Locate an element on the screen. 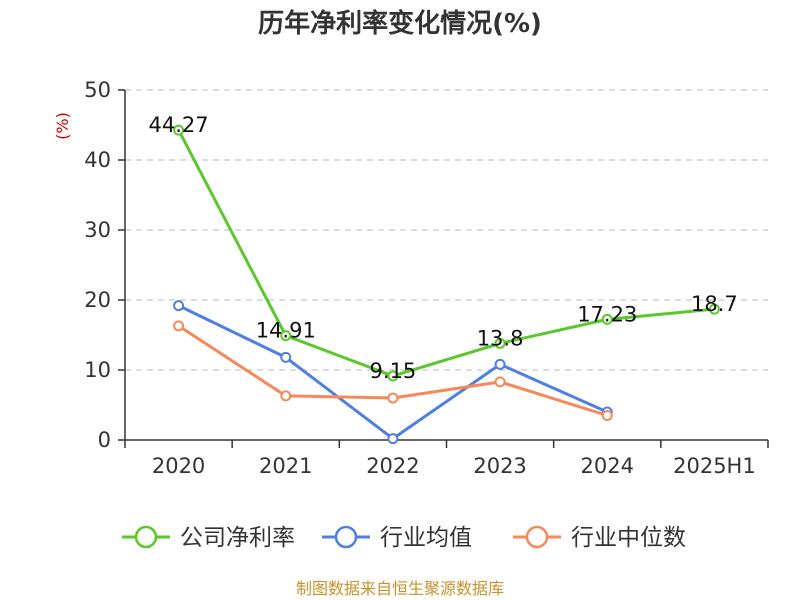  legend-label: 公司净利率 is located at coordinates (237, 538).